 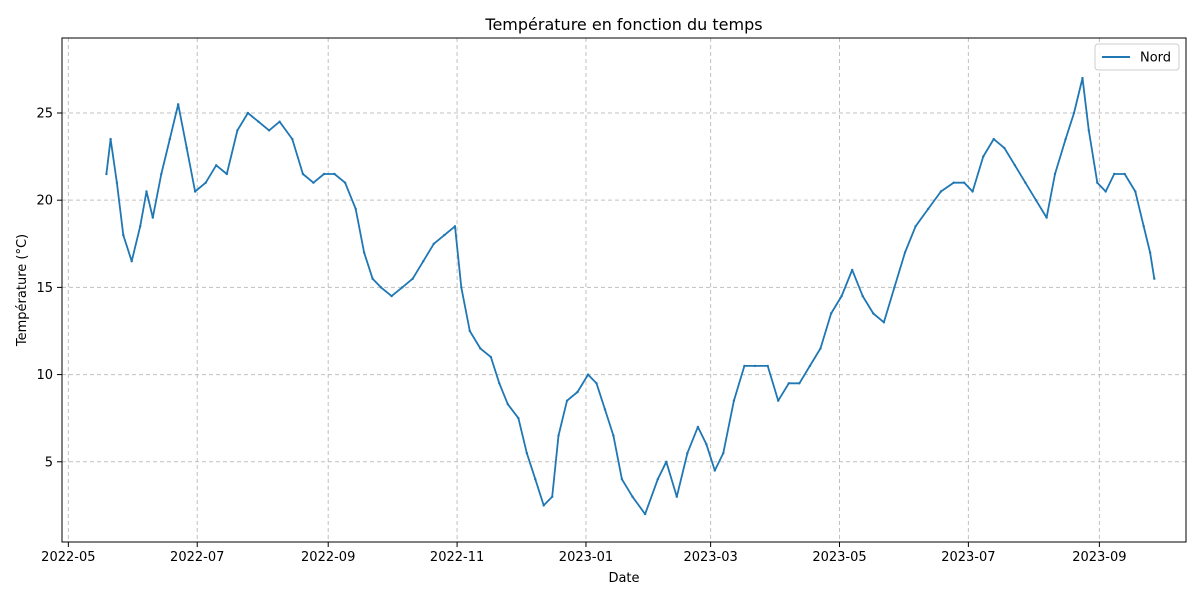 What do you see at coordinates (968, 557) in the screenshot?
I see `x-tick-label: 2023-07` at bounding box center [968, 557].